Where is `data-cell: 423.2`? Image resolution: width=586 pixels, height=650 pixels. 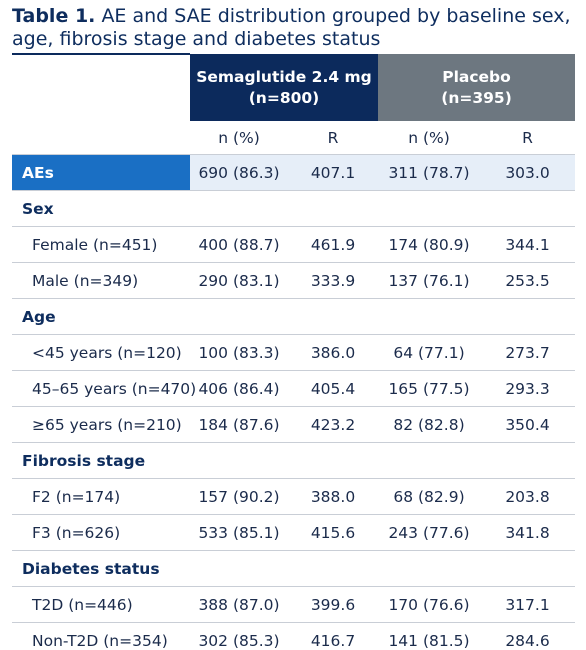 data-cell: 423.2 is located at coordinates (333, 424).